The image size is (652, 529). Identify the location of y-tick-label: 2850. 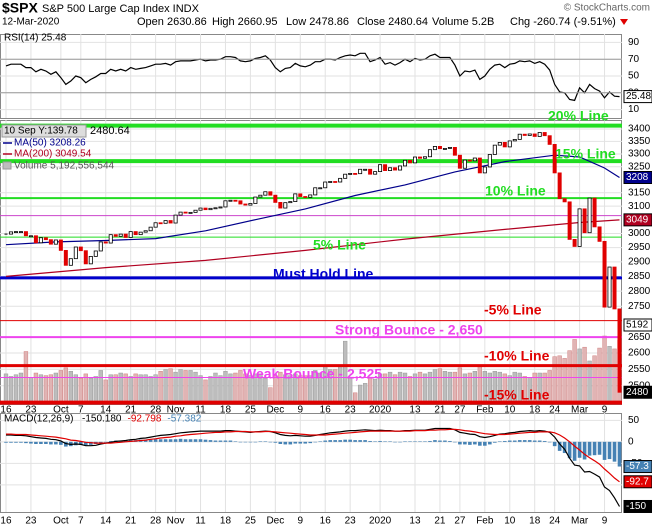
(639, 276).